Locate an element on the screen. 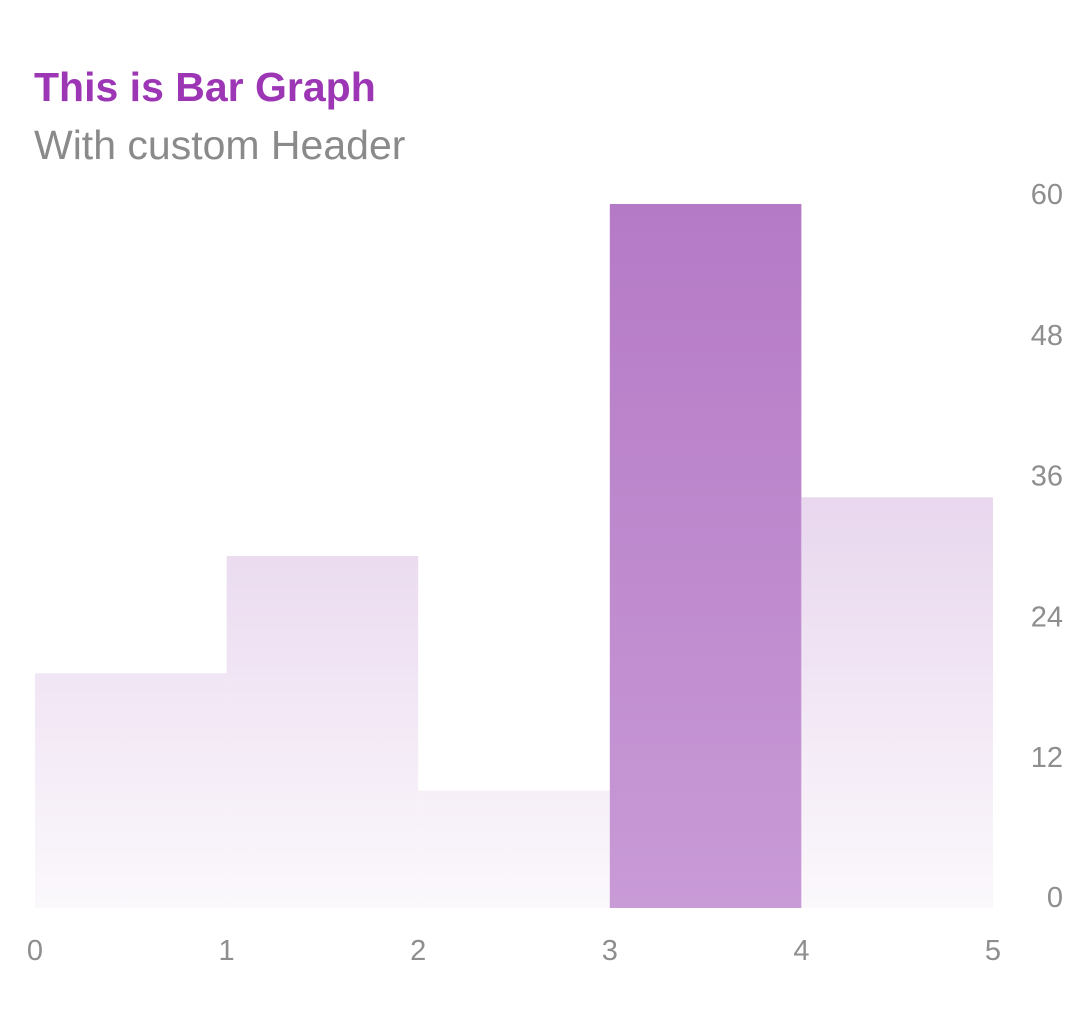  y-axis: 0 12 24 36 48 60 is located at coordinates (1047, 546).